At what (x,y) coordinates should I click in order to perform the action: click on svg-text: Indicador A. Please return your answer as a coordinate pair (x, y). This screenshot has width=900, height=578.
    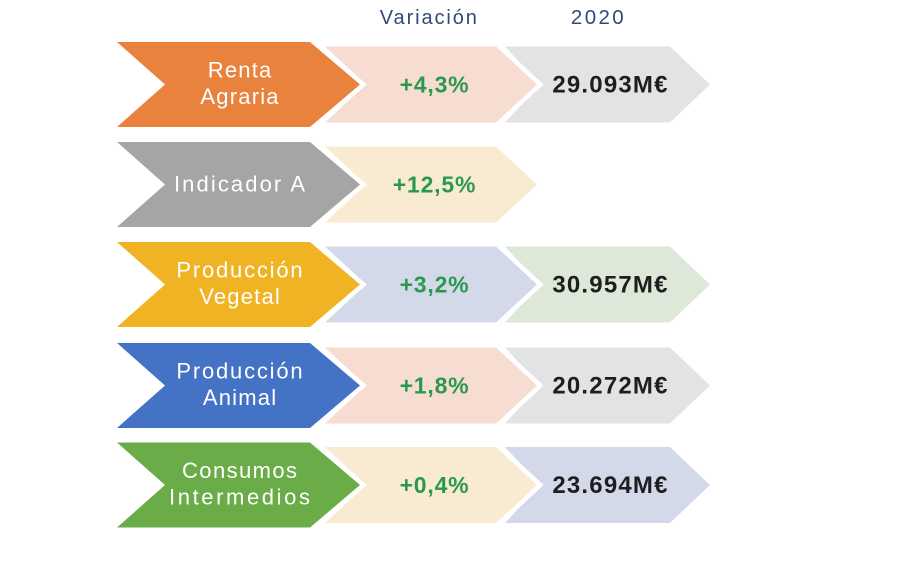
    Looking at the image, I should click on (240, 184).